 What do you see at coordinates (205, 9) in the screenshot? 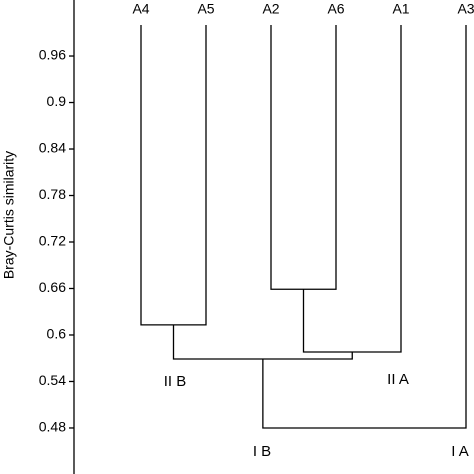
I see `leaf-label: A5` at bounding box center [205, 9].